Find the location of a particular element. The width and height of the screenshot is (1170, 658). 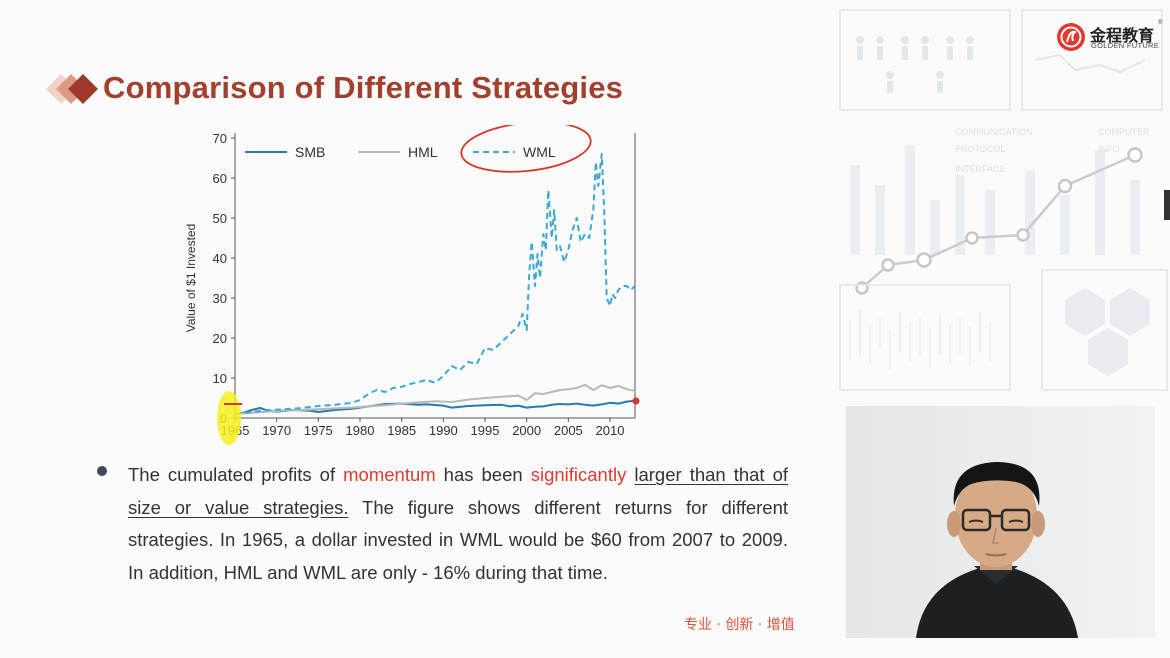

legend-label-hml: HML is located at coordinates (423, 152).